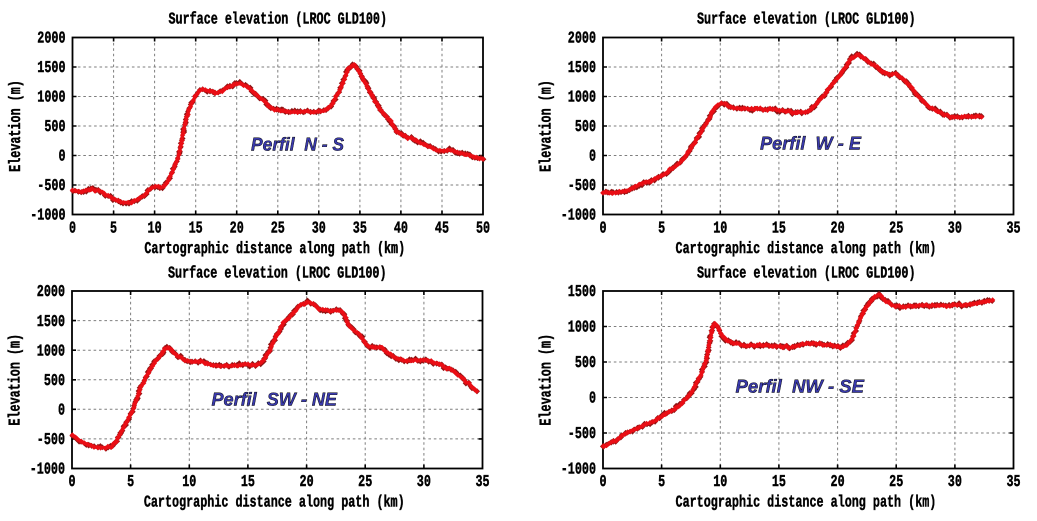 The height and width of the screenshot is (521, 1037). What do you see at coordinates (483, 228) in the screenshot?
I see `svg-text: 50` at bounding box center [483, 228].